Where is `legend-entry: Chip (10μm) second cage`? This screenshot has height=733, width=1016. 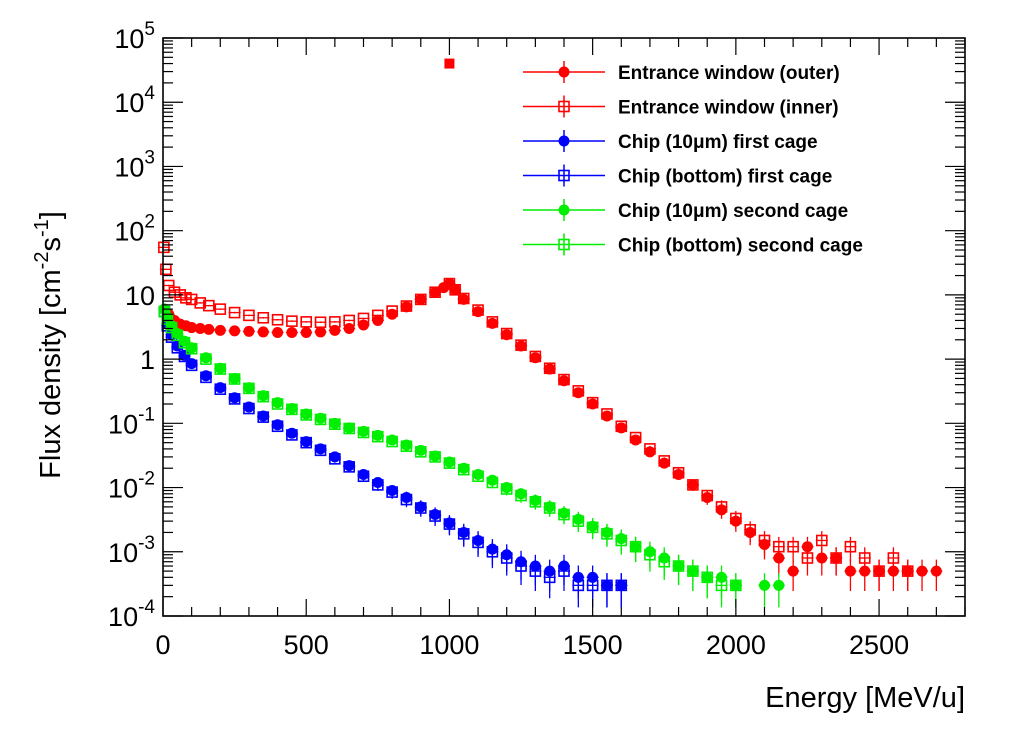
legend-entry: Chip (10μm) second cage is located at coordinates (685, 210).